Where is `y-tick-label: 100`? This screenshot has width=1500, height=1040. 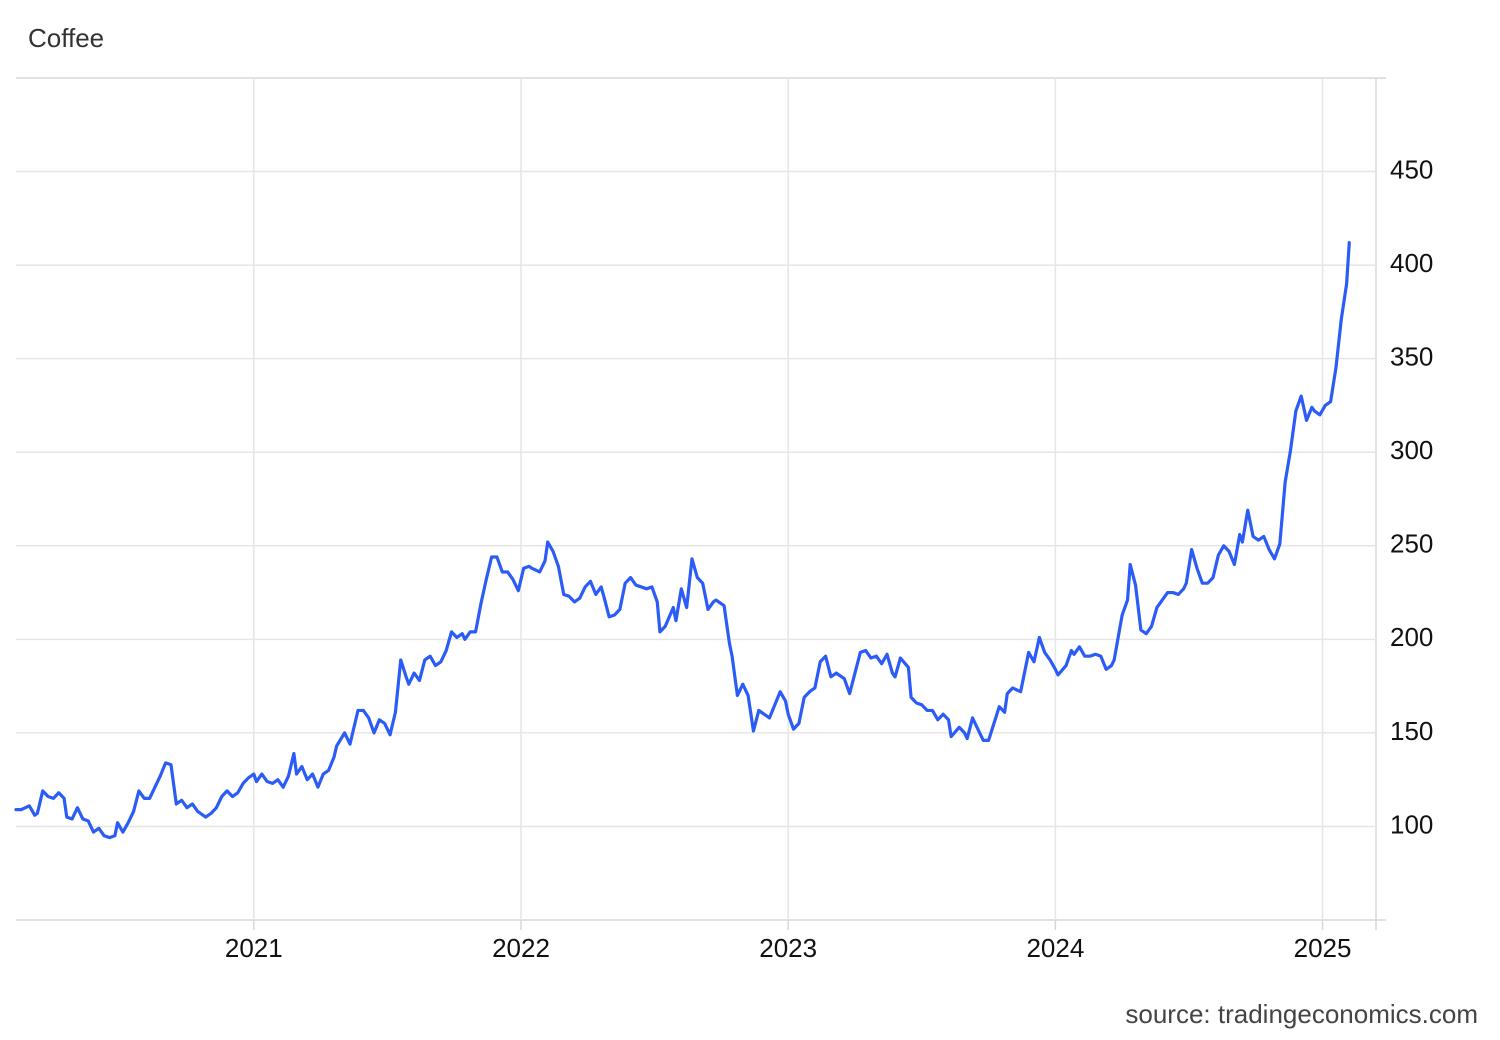
y-tick-label: 100 is located at coordinates (1411, 824).